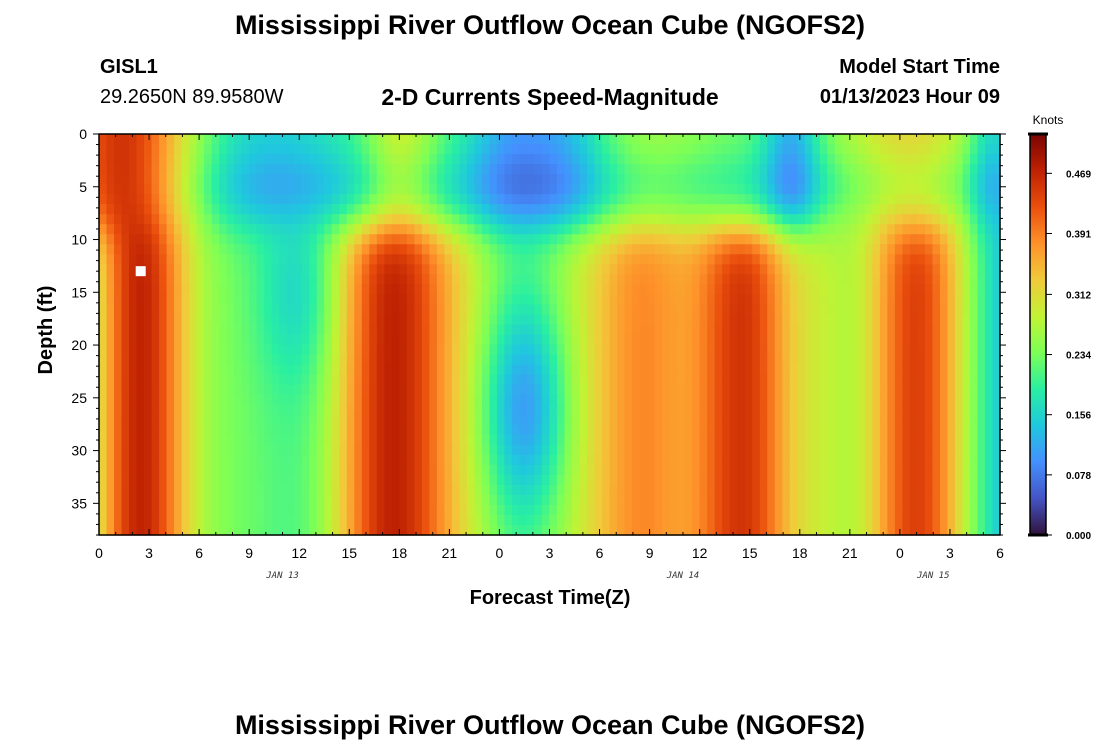 The image size is (1100, 750). Describe the element at coordinates (140, 271) in the screenshot. I see `station-marker` at that location.